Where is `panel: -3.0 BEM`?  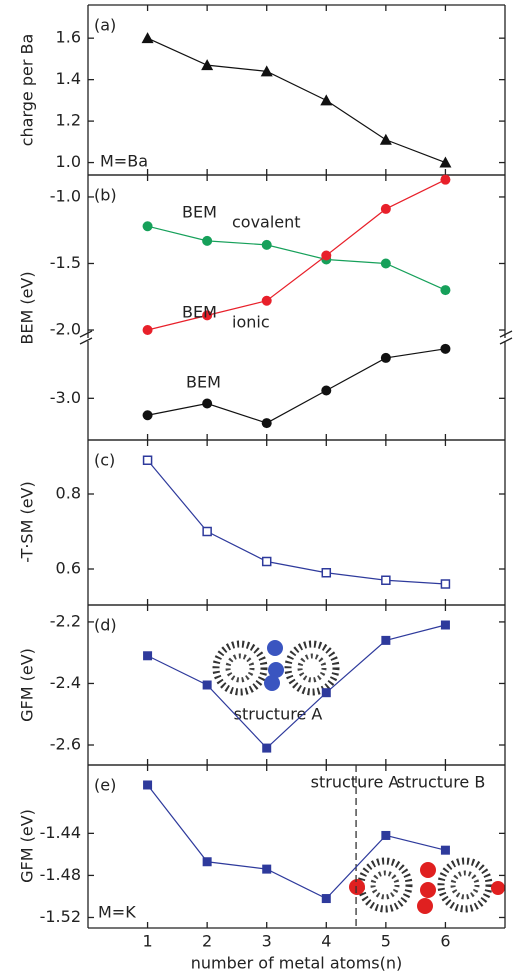 panel: -3.0 BEM is located at coordinates (278, 391).